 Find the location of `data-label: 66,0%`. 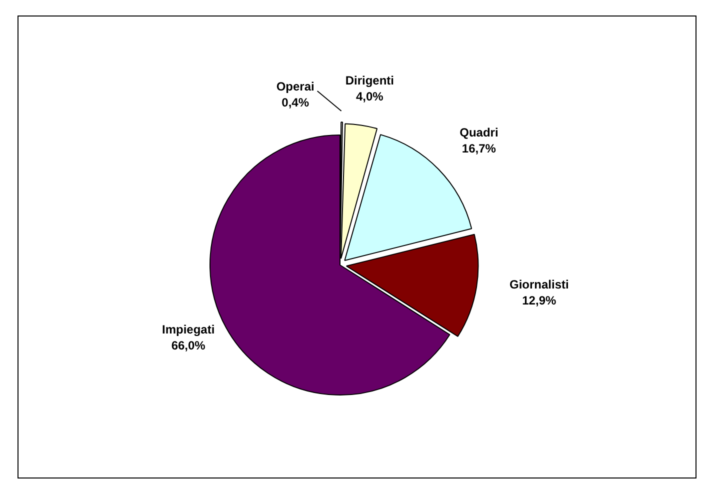

data-label: 66,0% is located at coordinates (188, 345).